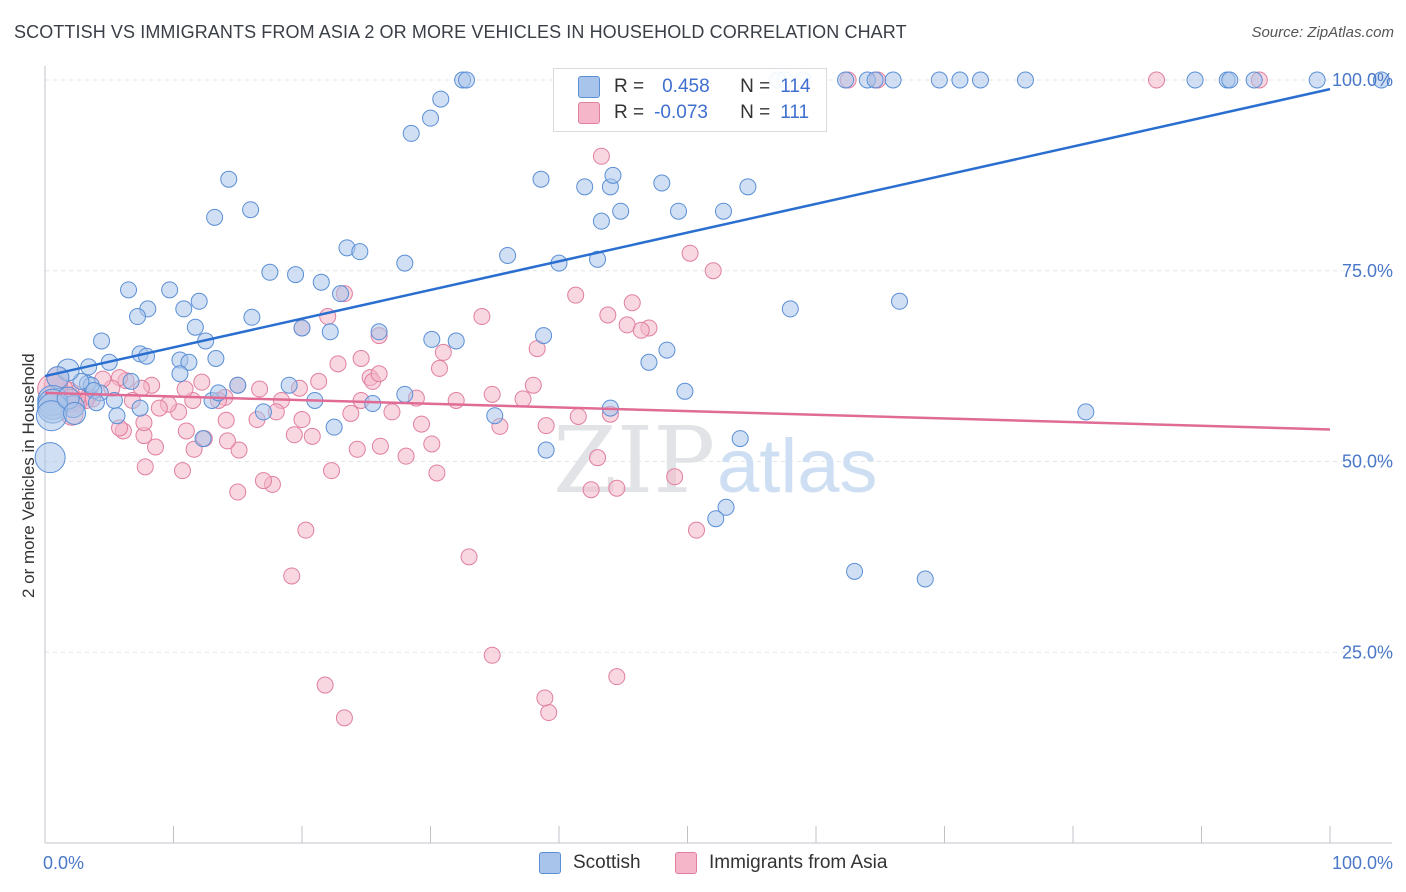 This screenshot has height=892, width=1406. I want to click on asia-legend-swatch, so click(686, 863).